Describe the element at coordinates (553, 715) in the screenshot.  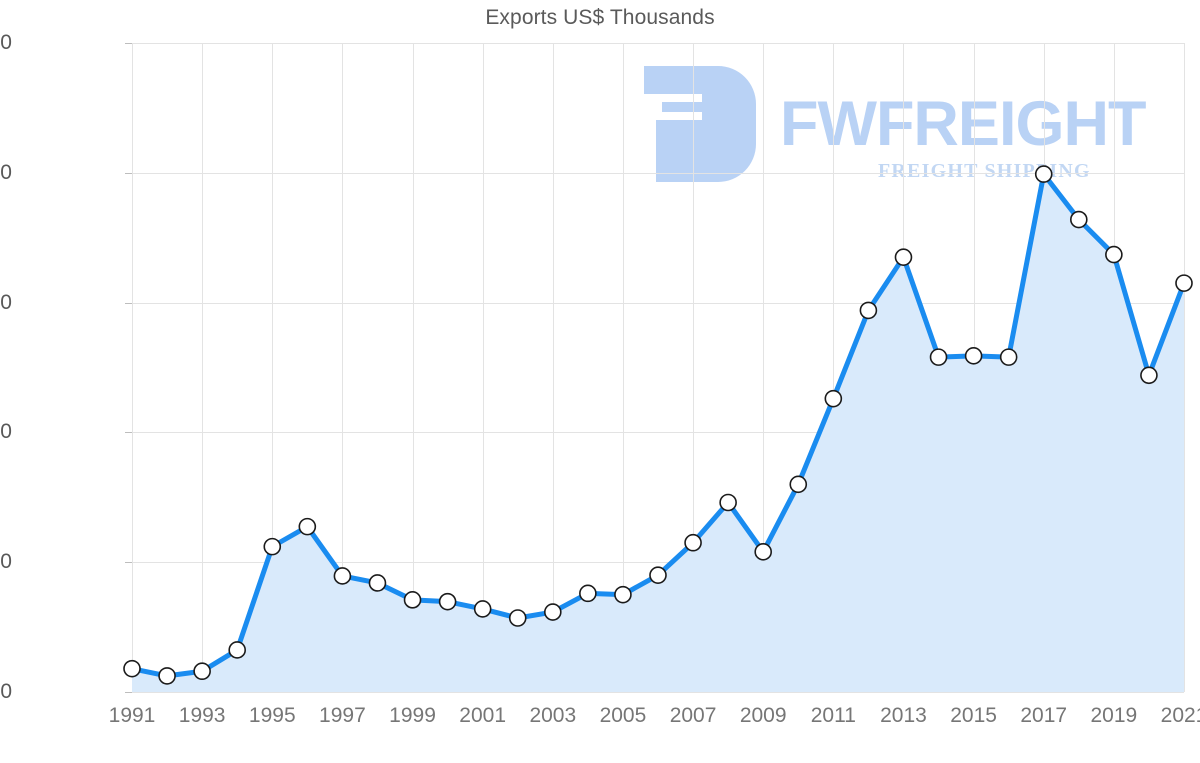
I see `x-axis-label: 2003` at that location.